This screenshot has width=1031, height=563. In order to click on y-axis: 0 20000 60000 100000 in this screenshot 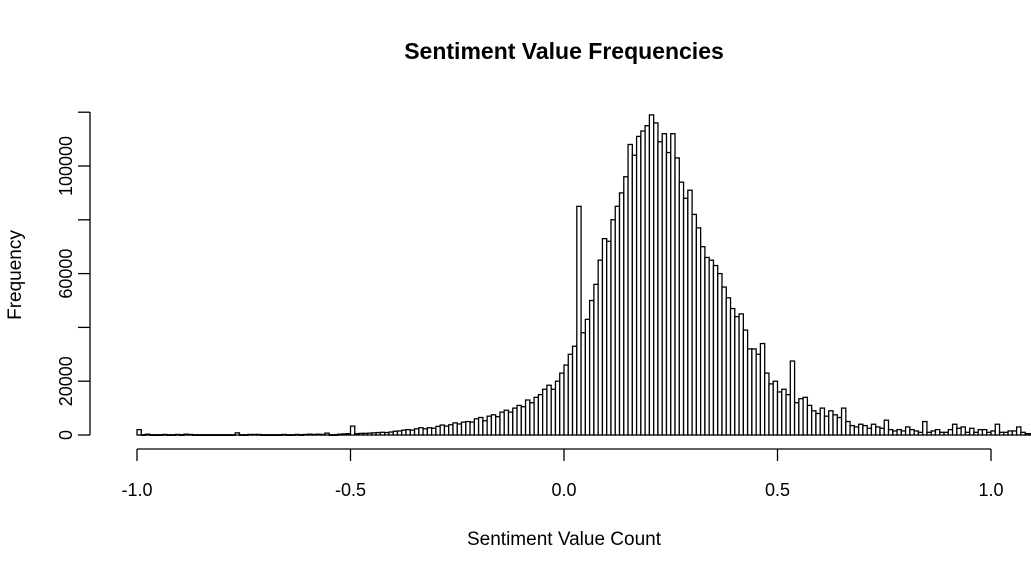, I will do `click(73, 275)`.